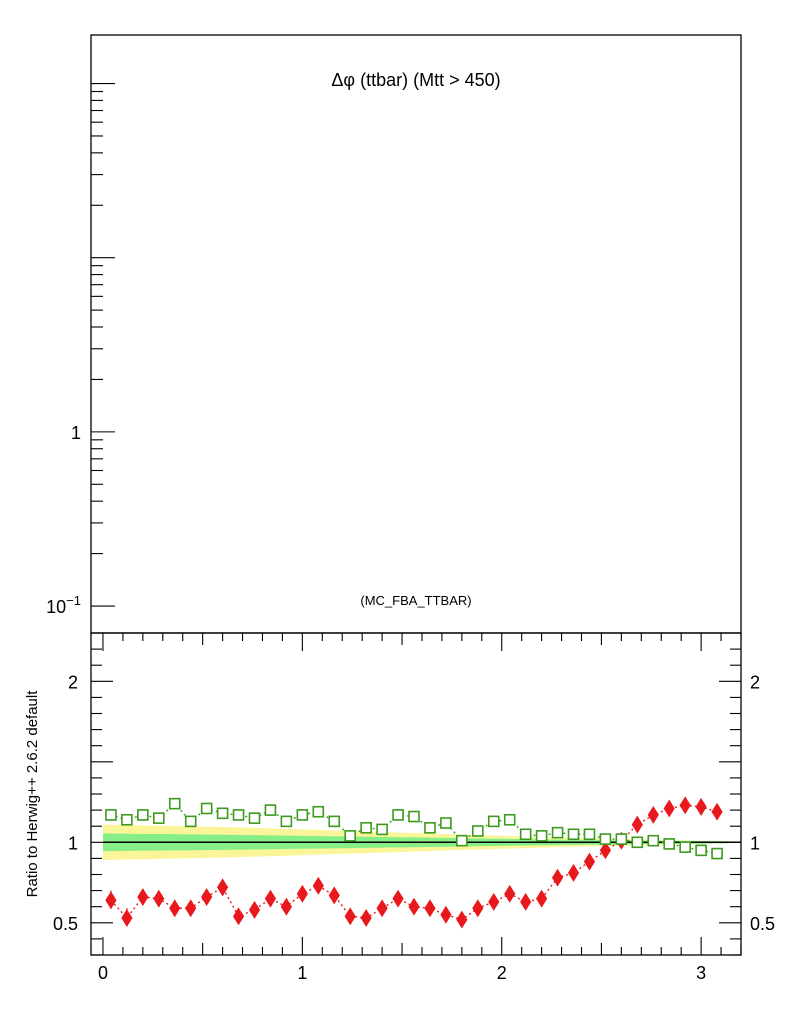 This screenshot has width=786, height=1024. Describe the element at coordinates (414, 862) in the screenshot. I see `ratio-series` at that location.